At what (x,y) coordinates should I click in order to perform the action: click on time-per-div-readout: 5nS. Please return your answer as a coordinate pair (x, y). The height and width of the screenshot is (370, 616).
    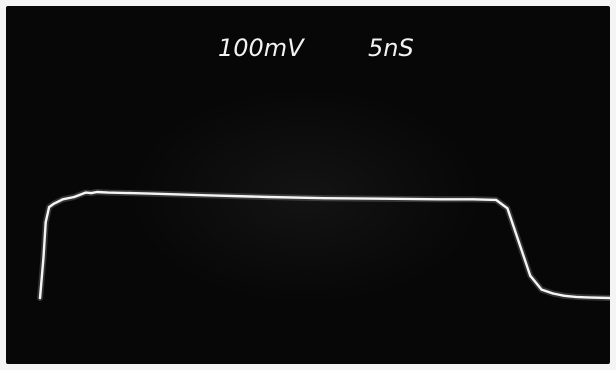
    Looking at the image, I should click on (391, 48).